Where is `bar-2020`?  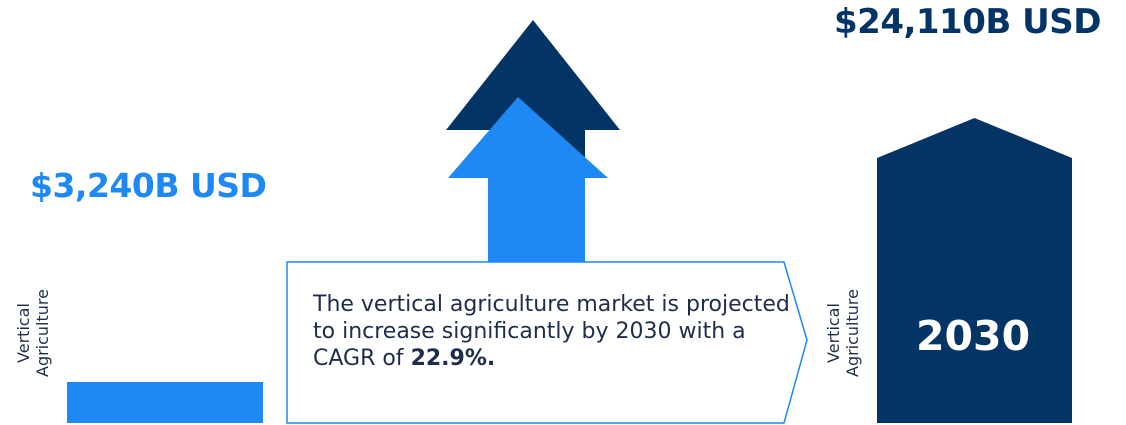 bar-2020 is located at coordinates (165, 402).